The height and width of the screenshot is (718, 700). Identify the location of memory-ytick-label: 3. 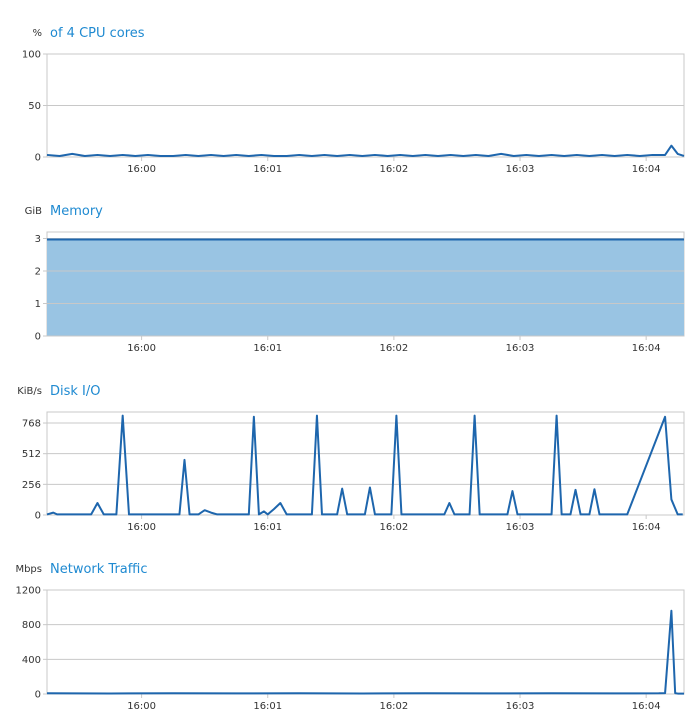
(38, 239).